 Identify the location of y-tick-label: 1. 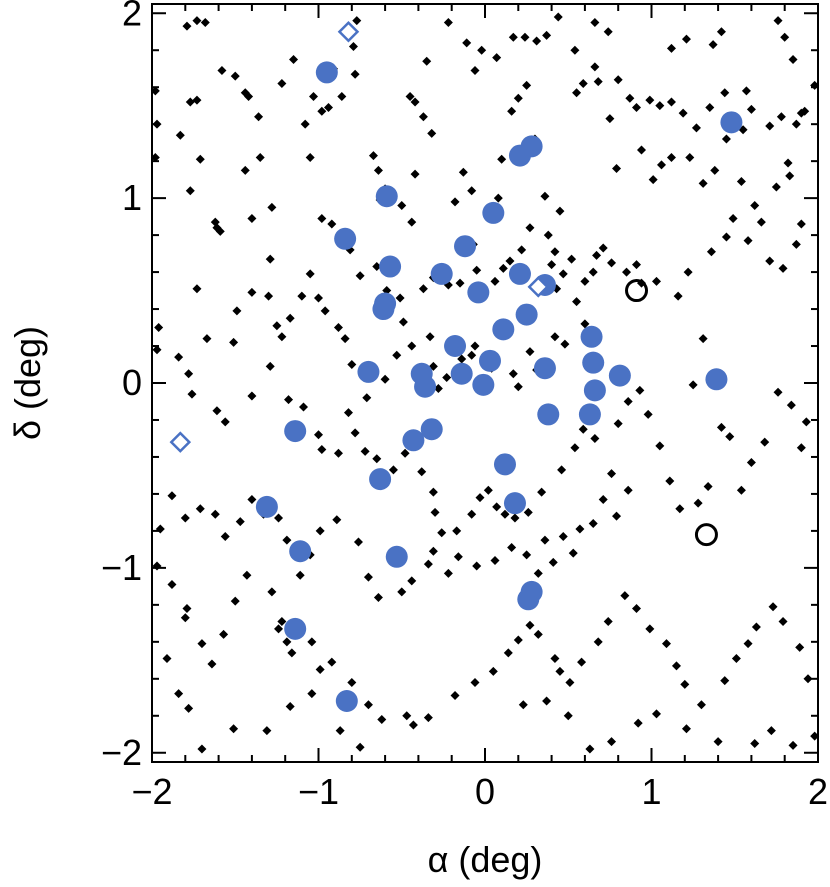
(132, 197).